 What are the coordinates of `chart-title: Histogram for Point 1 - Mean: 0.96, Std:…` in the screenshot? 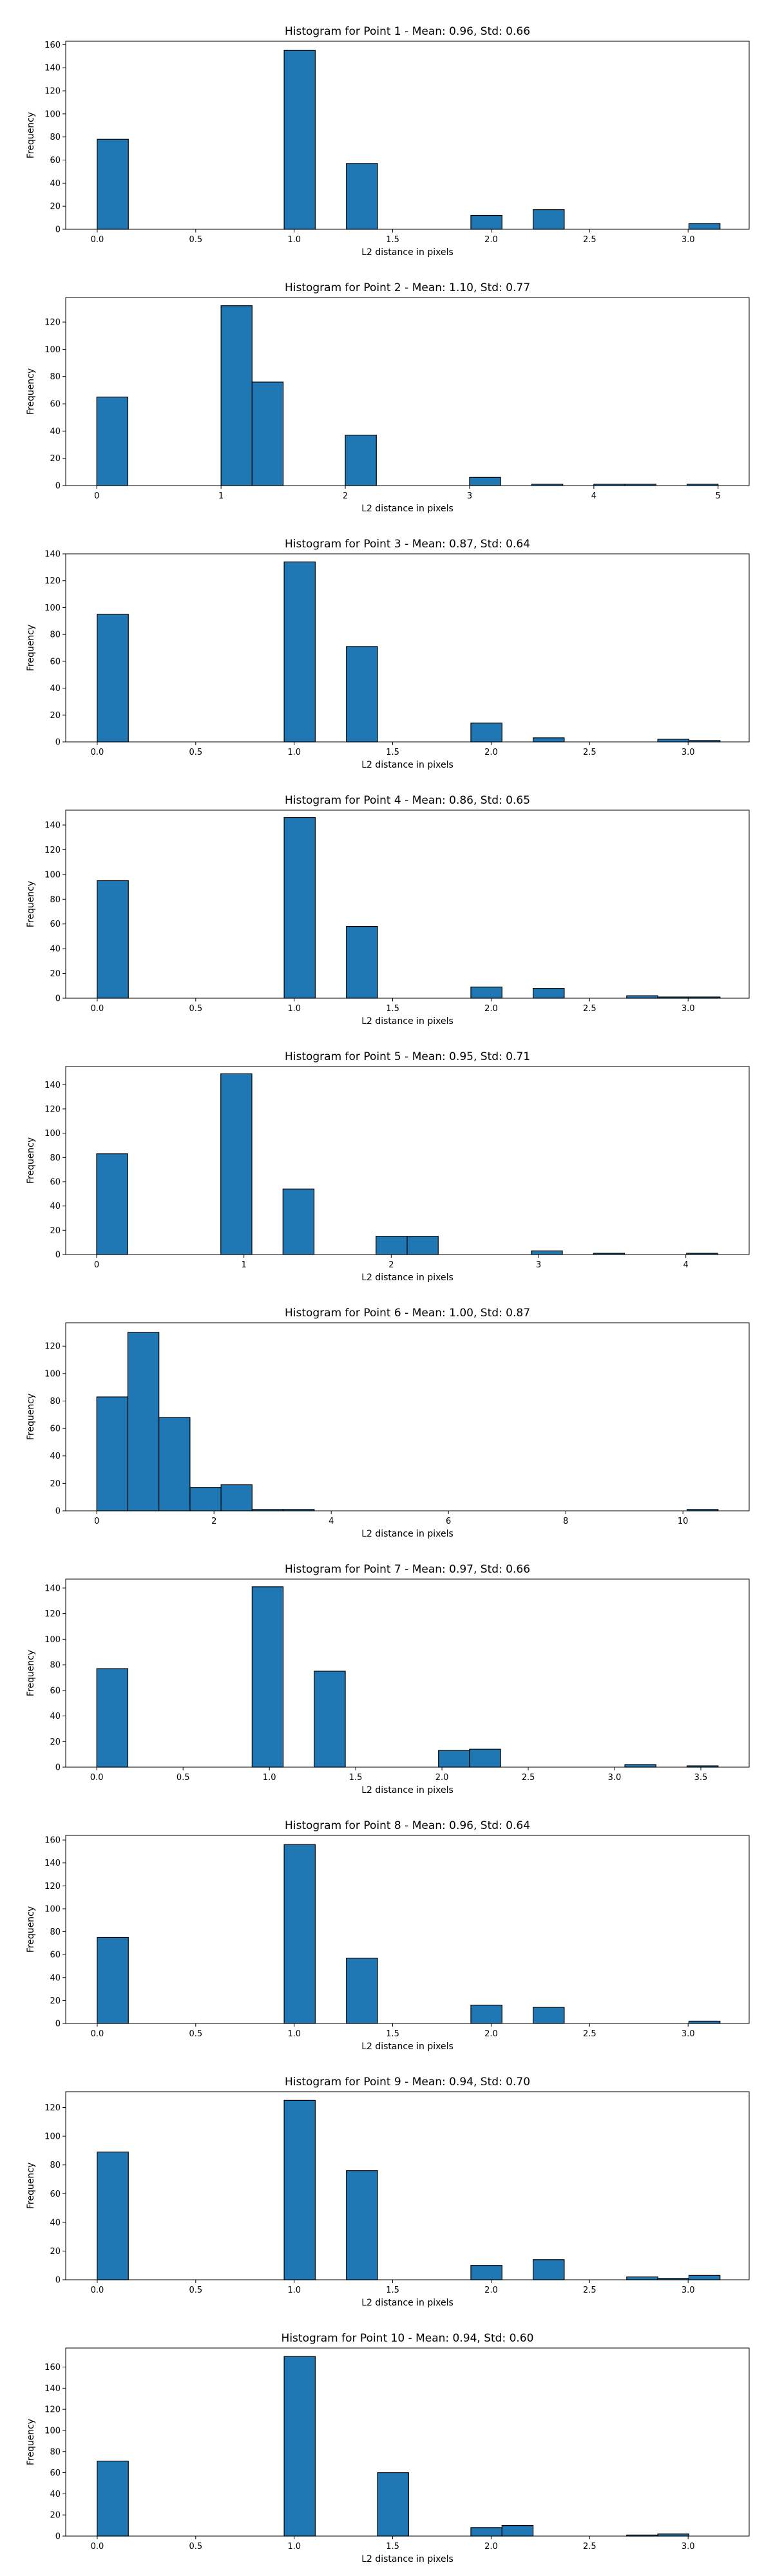 It's located at (407, 32).